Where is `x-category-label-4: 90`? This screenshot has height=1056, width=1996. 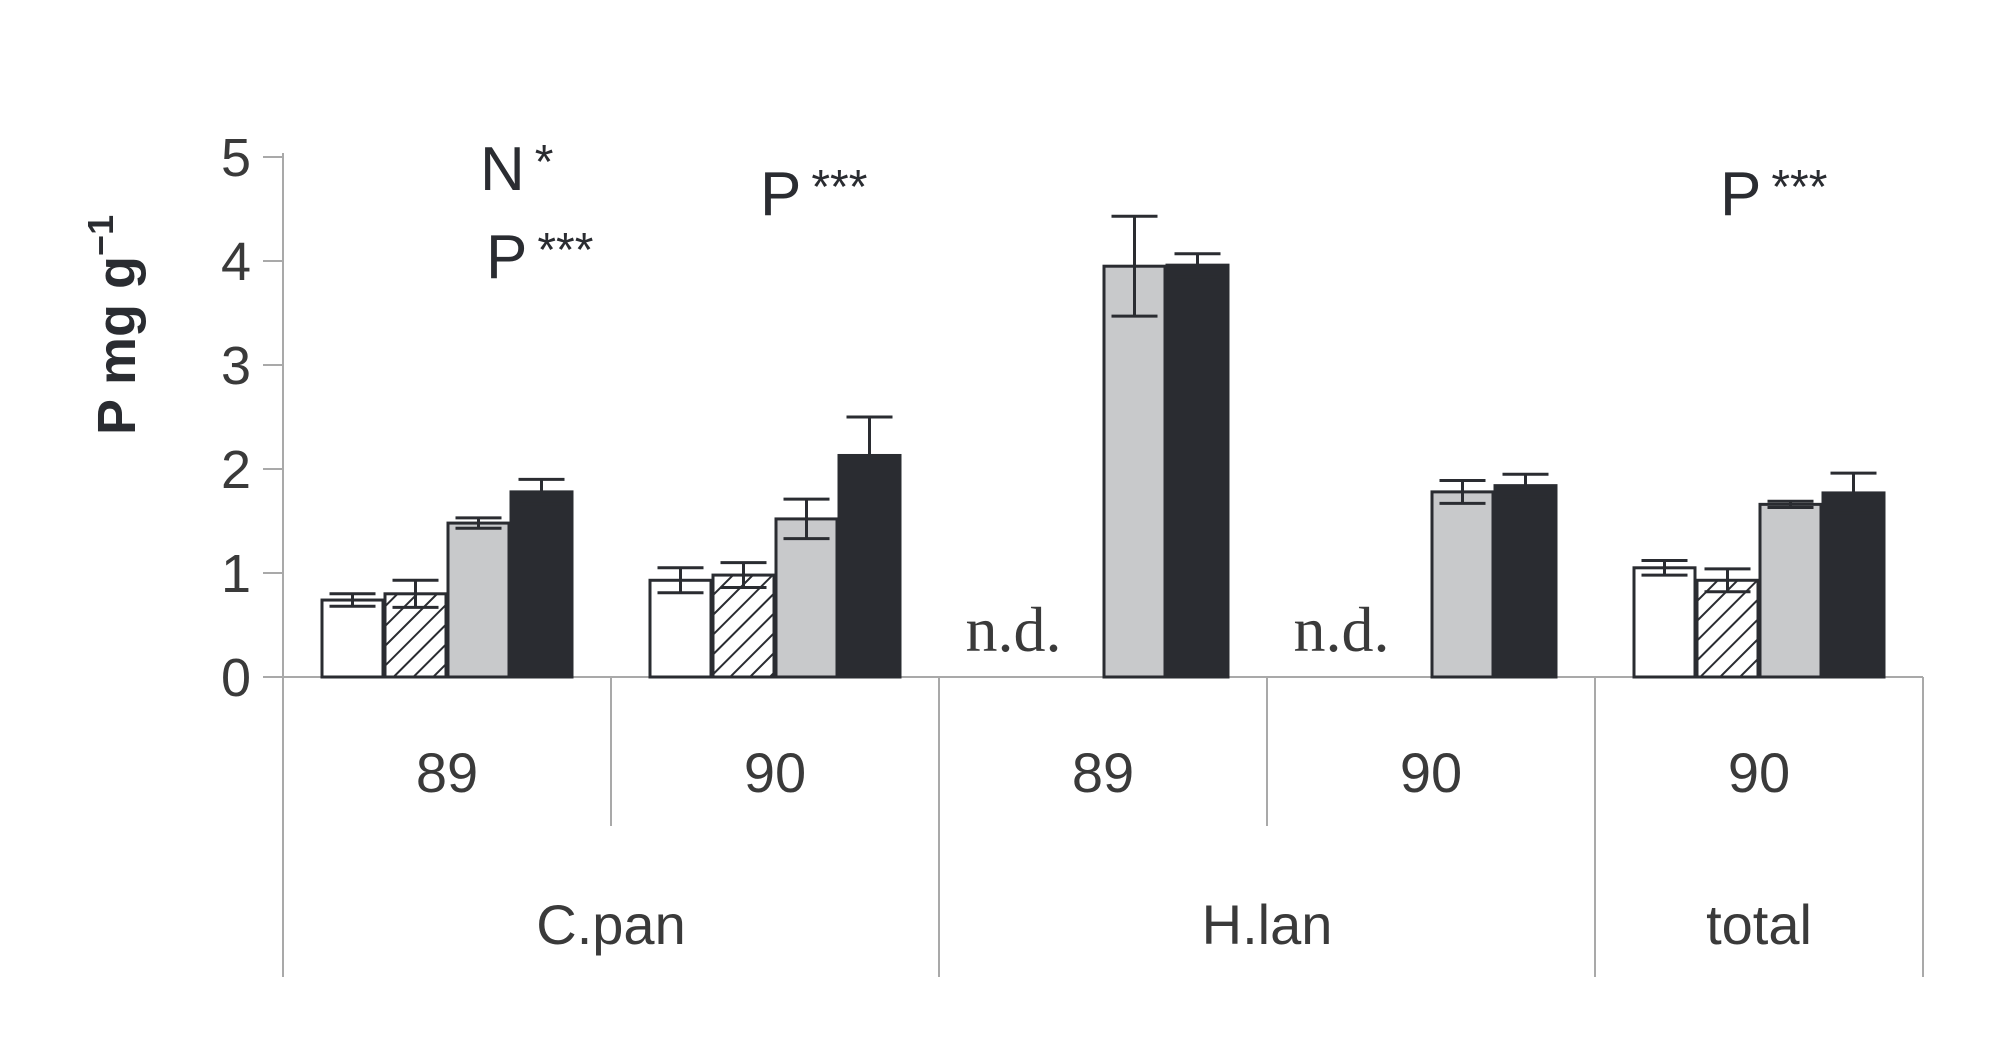
x-category-label-4: 90 is located at coordinates (1759, 772).